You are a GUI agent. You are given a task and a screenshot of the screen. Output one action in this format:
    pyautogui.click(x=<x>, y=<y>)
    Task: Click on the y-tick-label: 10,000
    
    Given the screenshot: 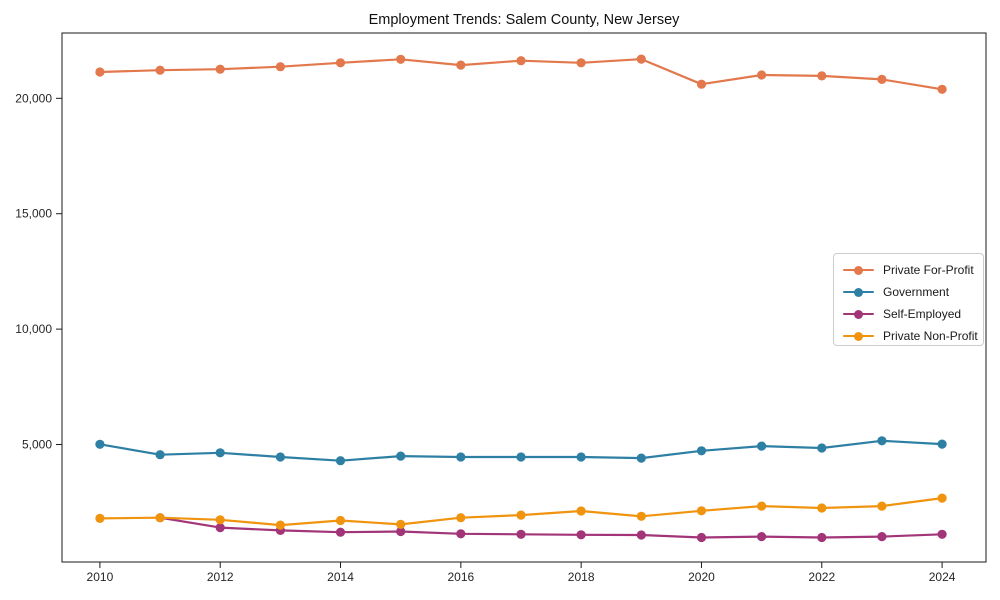 What is the action you would take?
    pyautogui.click(x=33, y=329)
    